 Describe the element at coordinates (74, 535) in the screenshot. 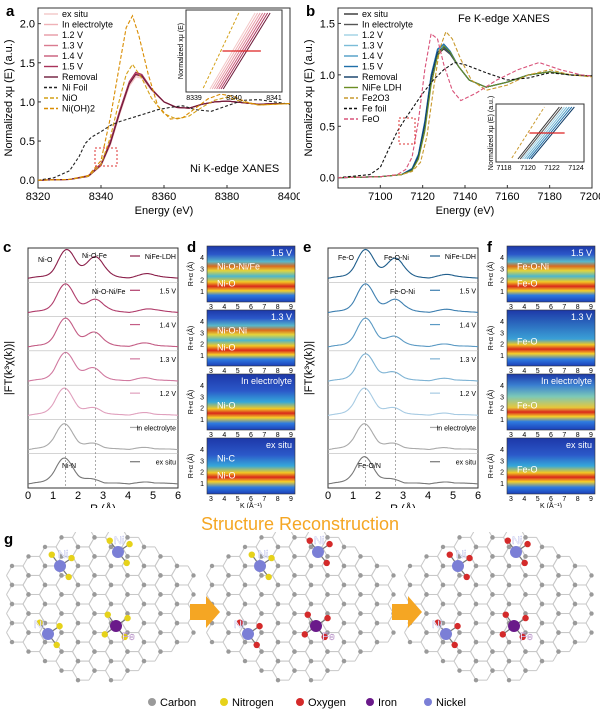

I see `c-c-bond` at that location.